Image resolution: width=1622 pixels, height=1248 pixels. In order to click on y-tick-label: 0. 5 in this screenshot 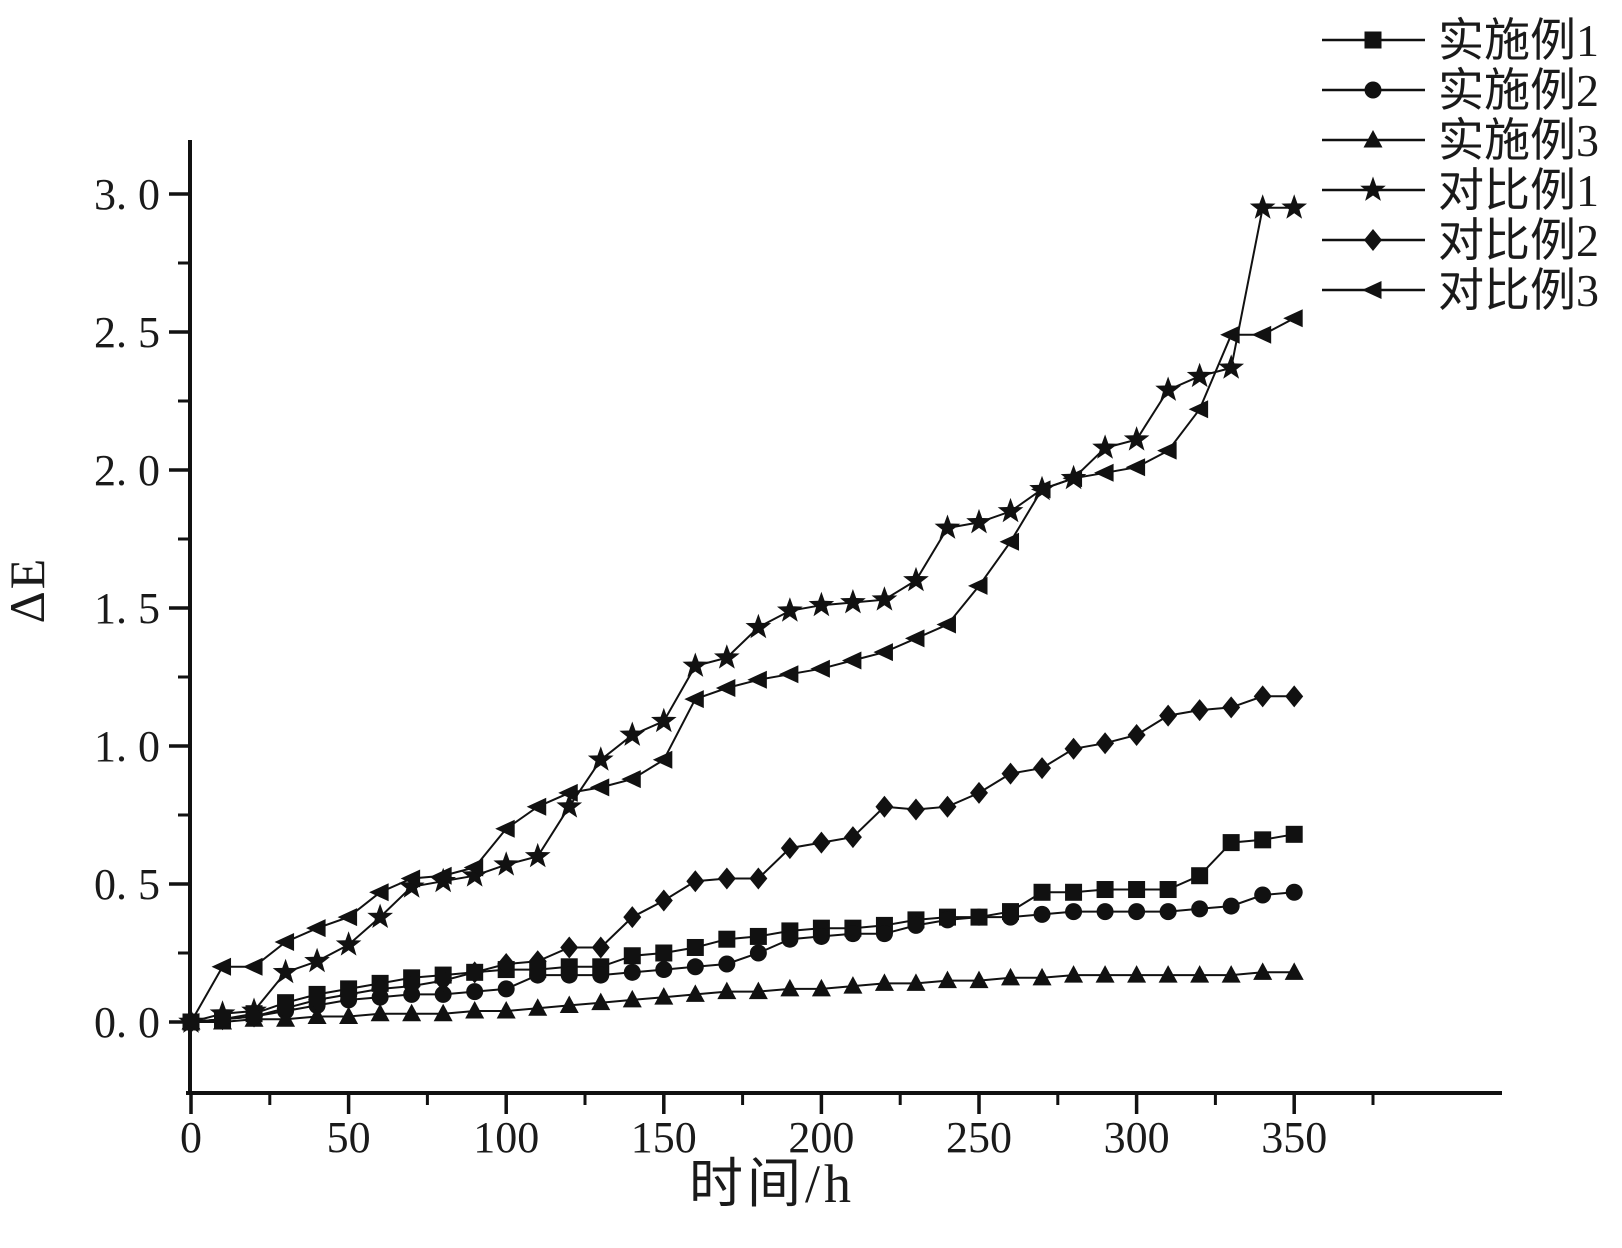, I will do `click(127, 884)`.